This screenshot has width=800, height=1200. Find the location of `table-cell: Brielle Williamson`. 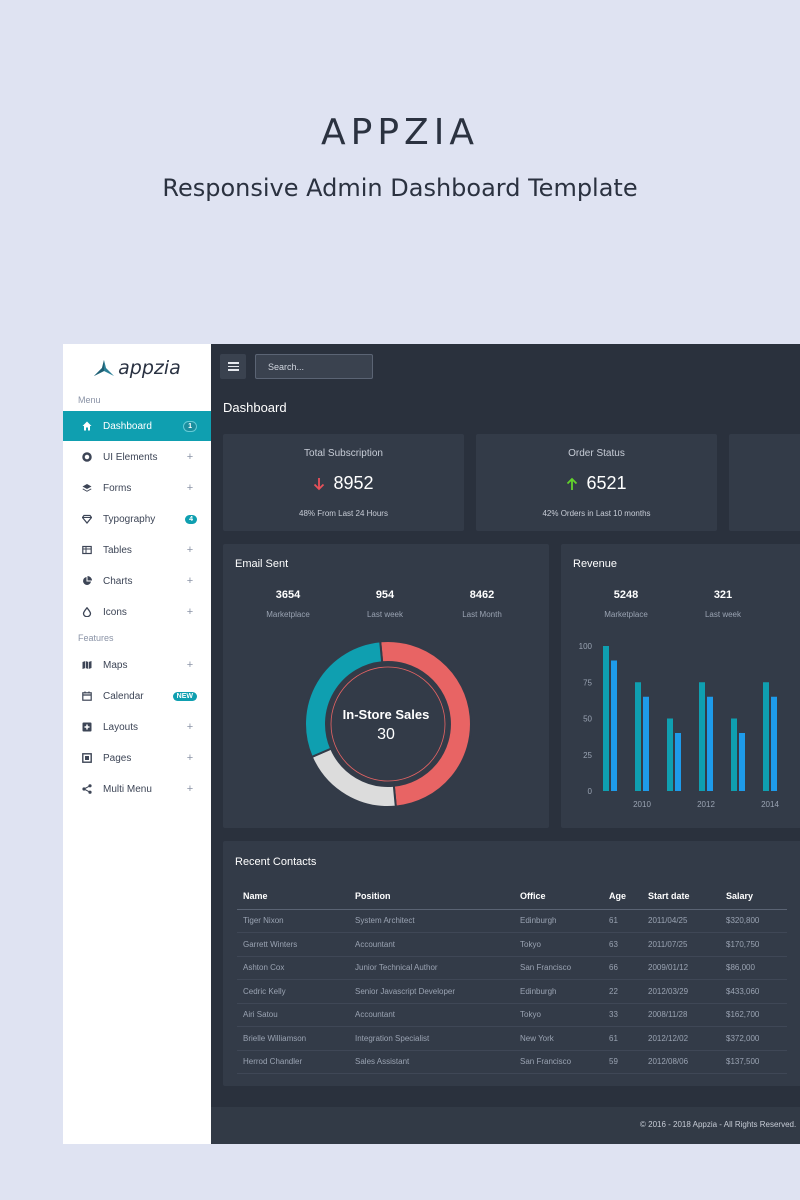

table-cell: Brielle Williamson is located at coordinates (293, 1038).